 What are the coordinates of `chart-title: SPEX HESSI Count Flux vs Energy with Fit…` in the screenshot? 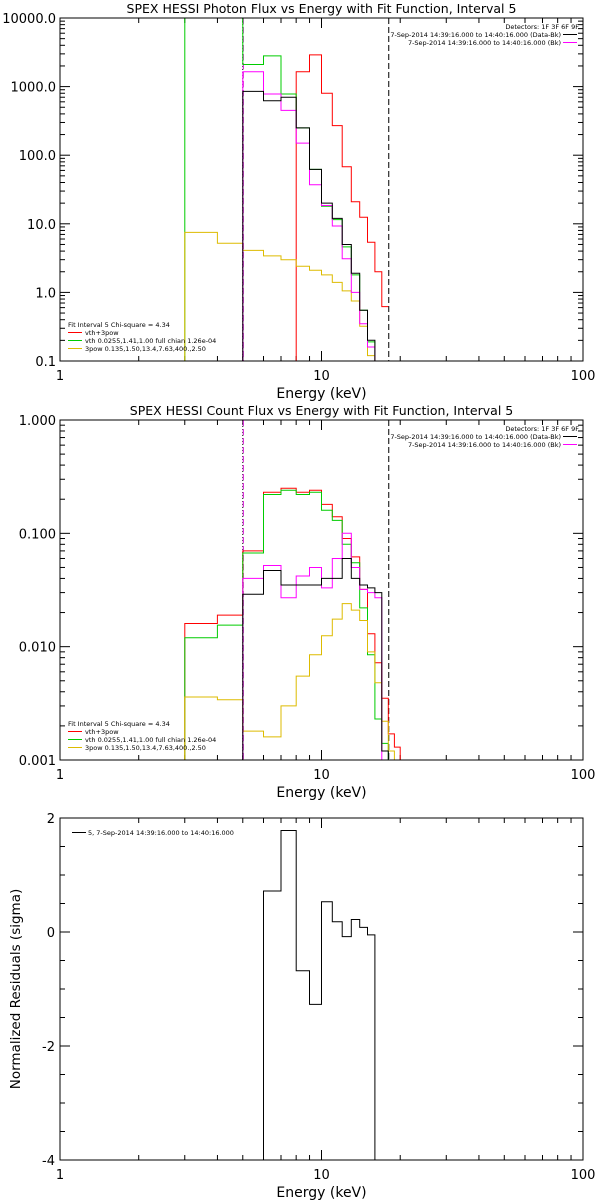 It's located at (321, 410).